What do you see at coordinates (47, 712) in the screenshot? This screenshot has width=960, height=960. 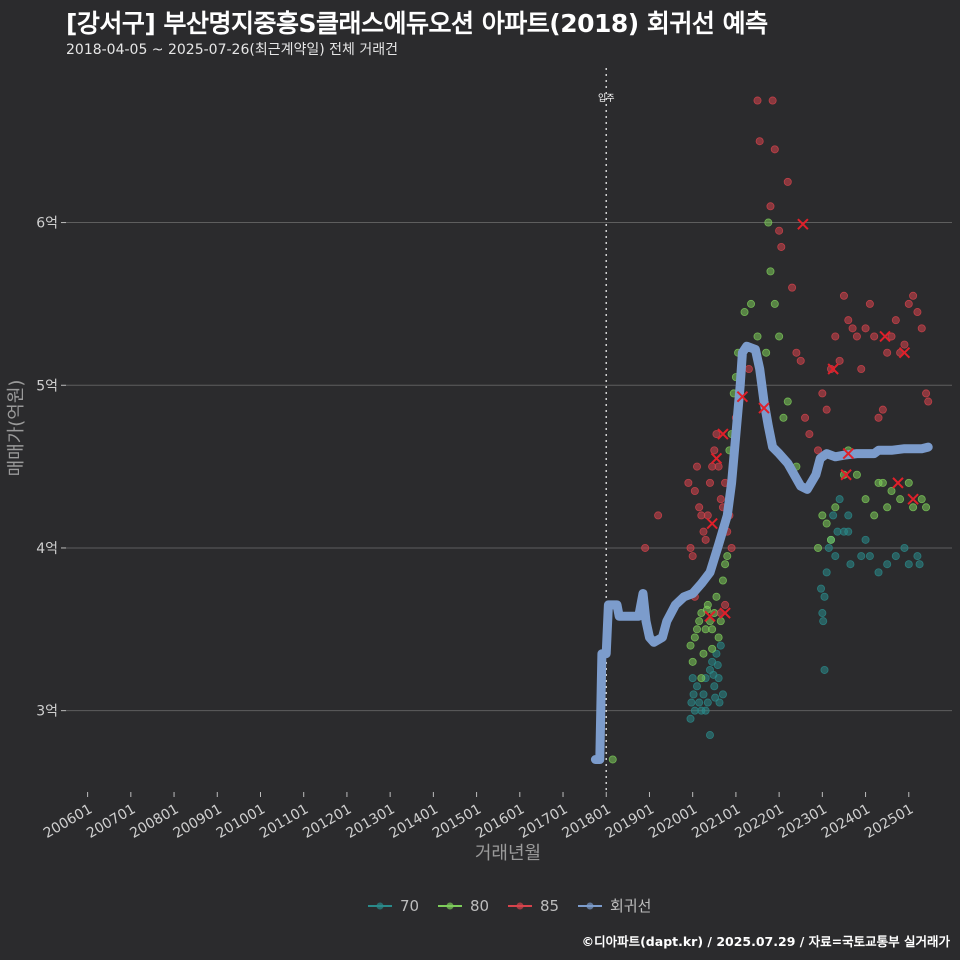 I see `y-tick-label: 3억` at bounding box center [47, 712].